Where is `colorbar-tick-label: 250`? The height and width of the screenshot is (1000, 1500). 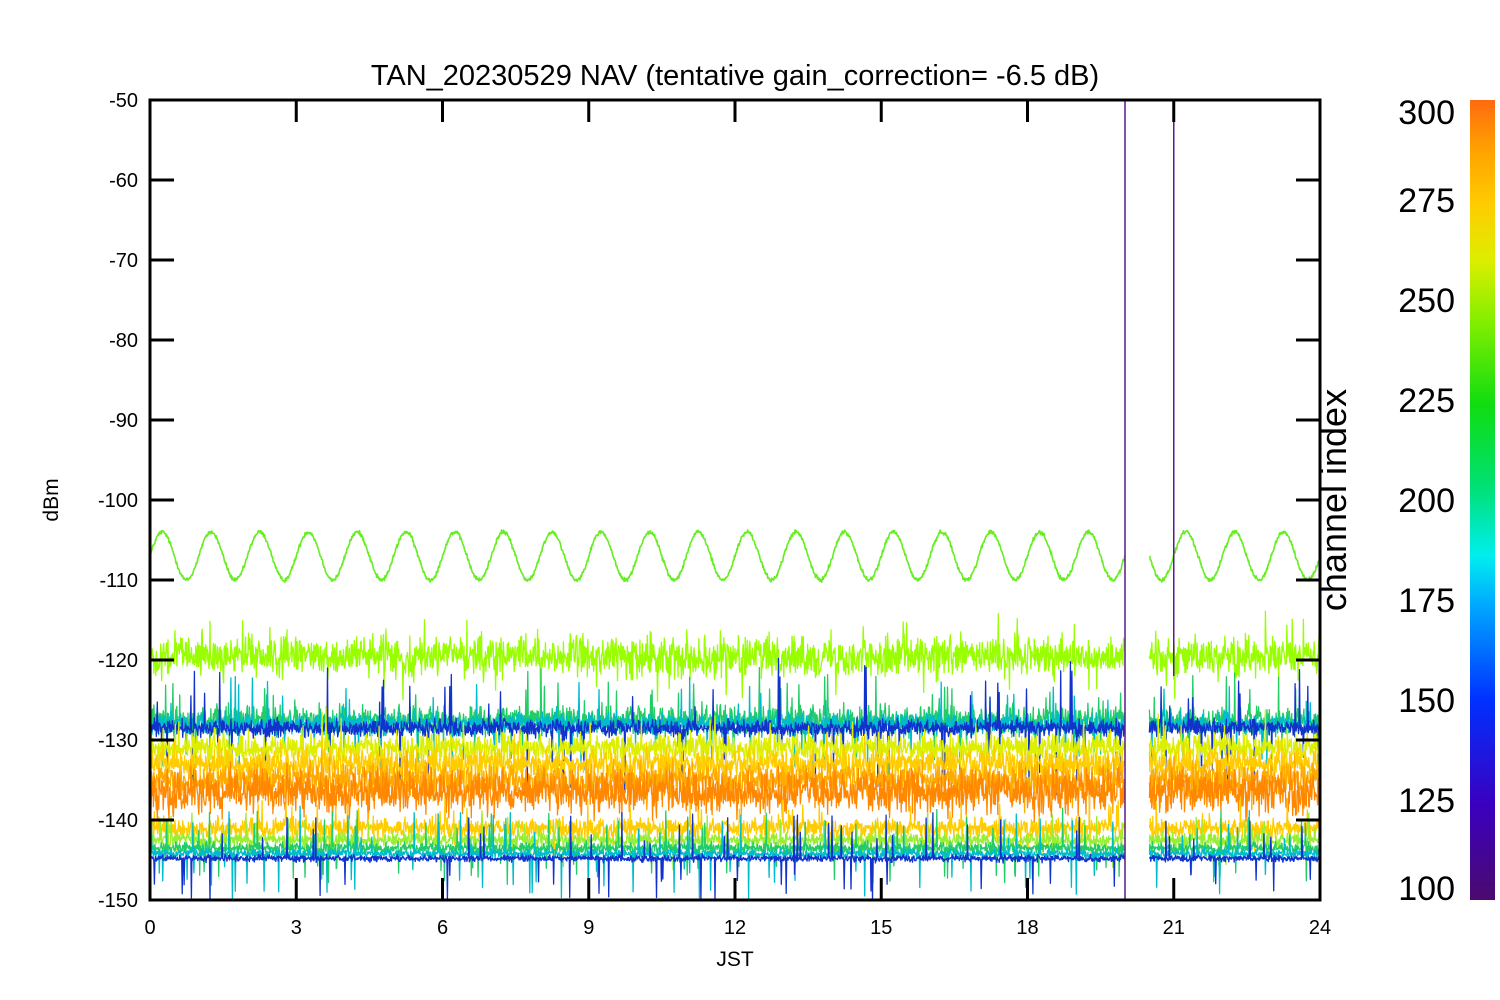
colorbar-tick-label: 250 is located at coordinates (1426, 301).